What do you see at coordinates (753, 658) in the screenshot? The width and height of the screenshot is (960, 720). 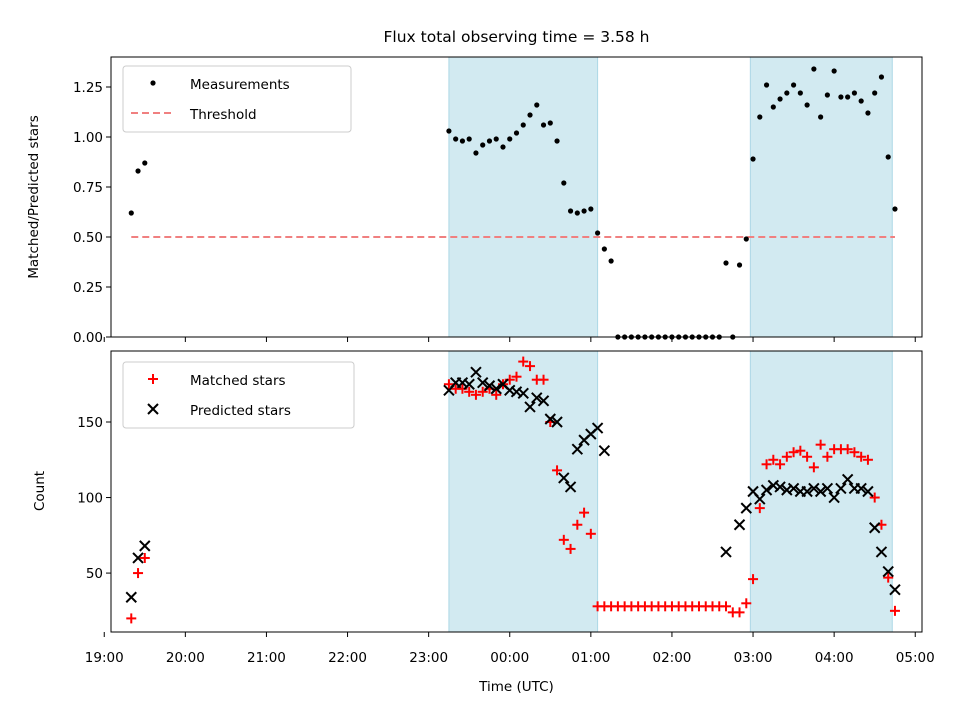 I see `x-tick-label: 03:00` at bounding box center [753, 658].